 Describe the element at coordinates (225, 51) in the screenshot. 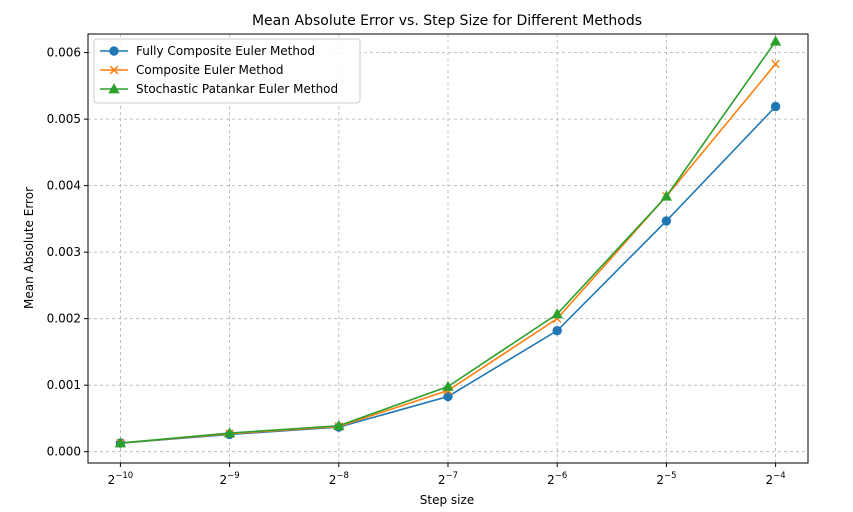

I see `legend-label: Fully Composite Euler Method` at that location.